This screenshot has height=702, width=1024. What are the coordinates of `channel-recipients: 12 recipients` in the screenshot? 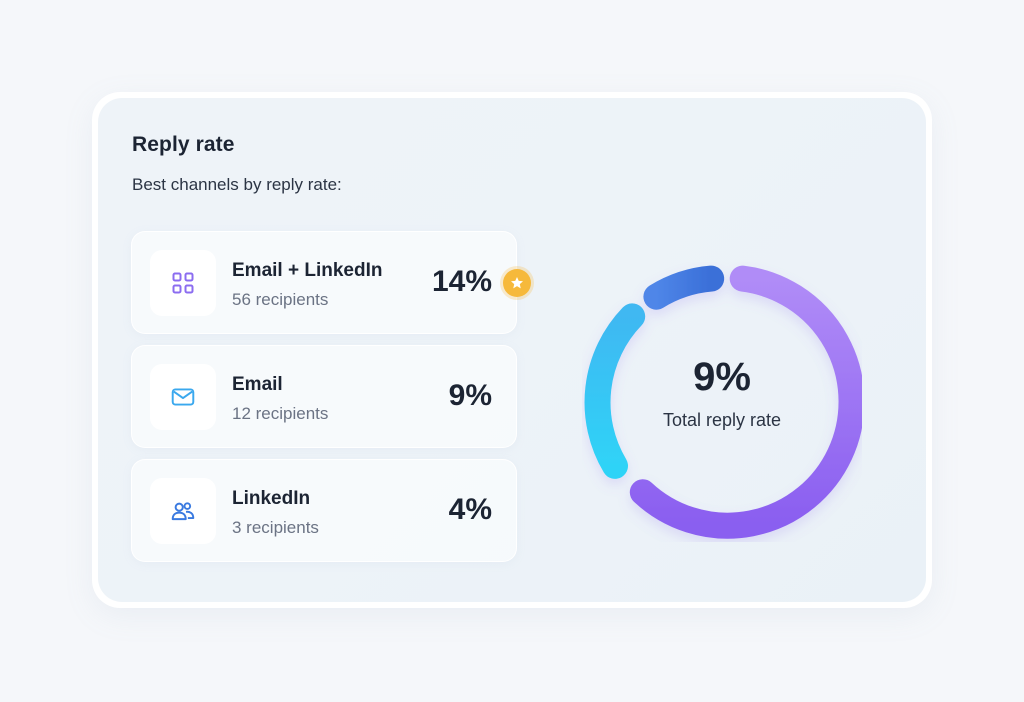 It's located at (280, 413).